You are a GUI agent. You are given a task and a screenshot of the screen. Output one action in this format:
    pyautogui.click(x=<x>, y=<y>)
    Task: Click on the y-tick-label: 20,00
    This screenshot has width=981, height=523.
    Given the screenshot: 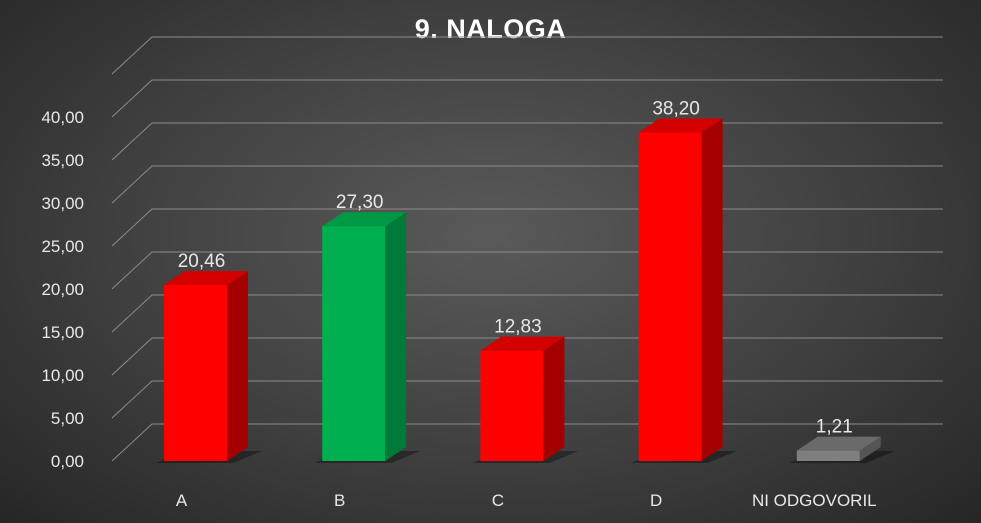 What is the action you would take?
    pyautogui.click(x=62, y=289)
    